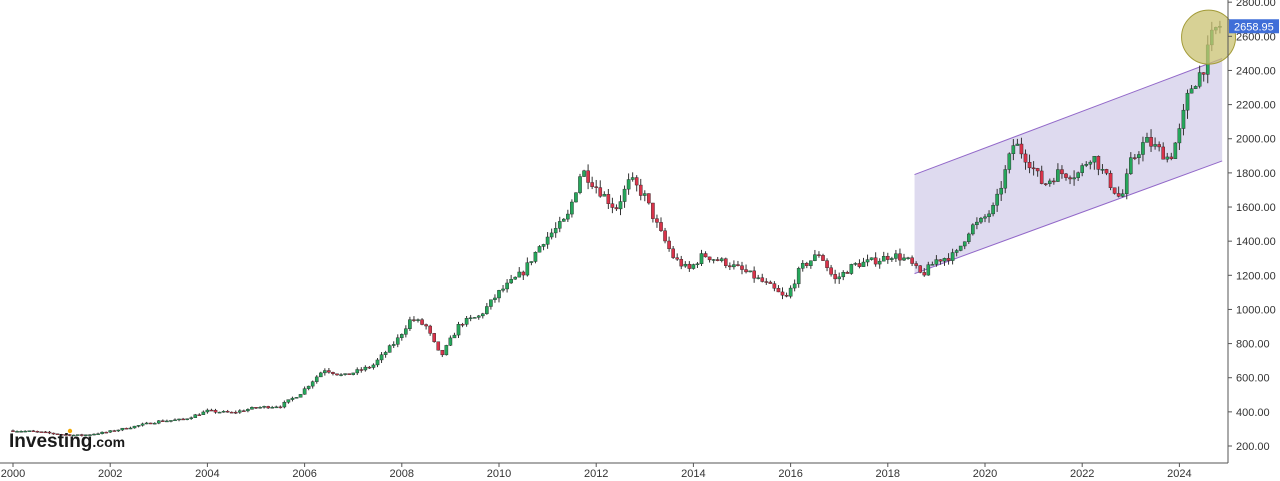 The width and height of the screenshot is (1280, 481). Describe the element at coordinates (108, 442) in the screenshot. I see `logo-domain: .com` at that location.